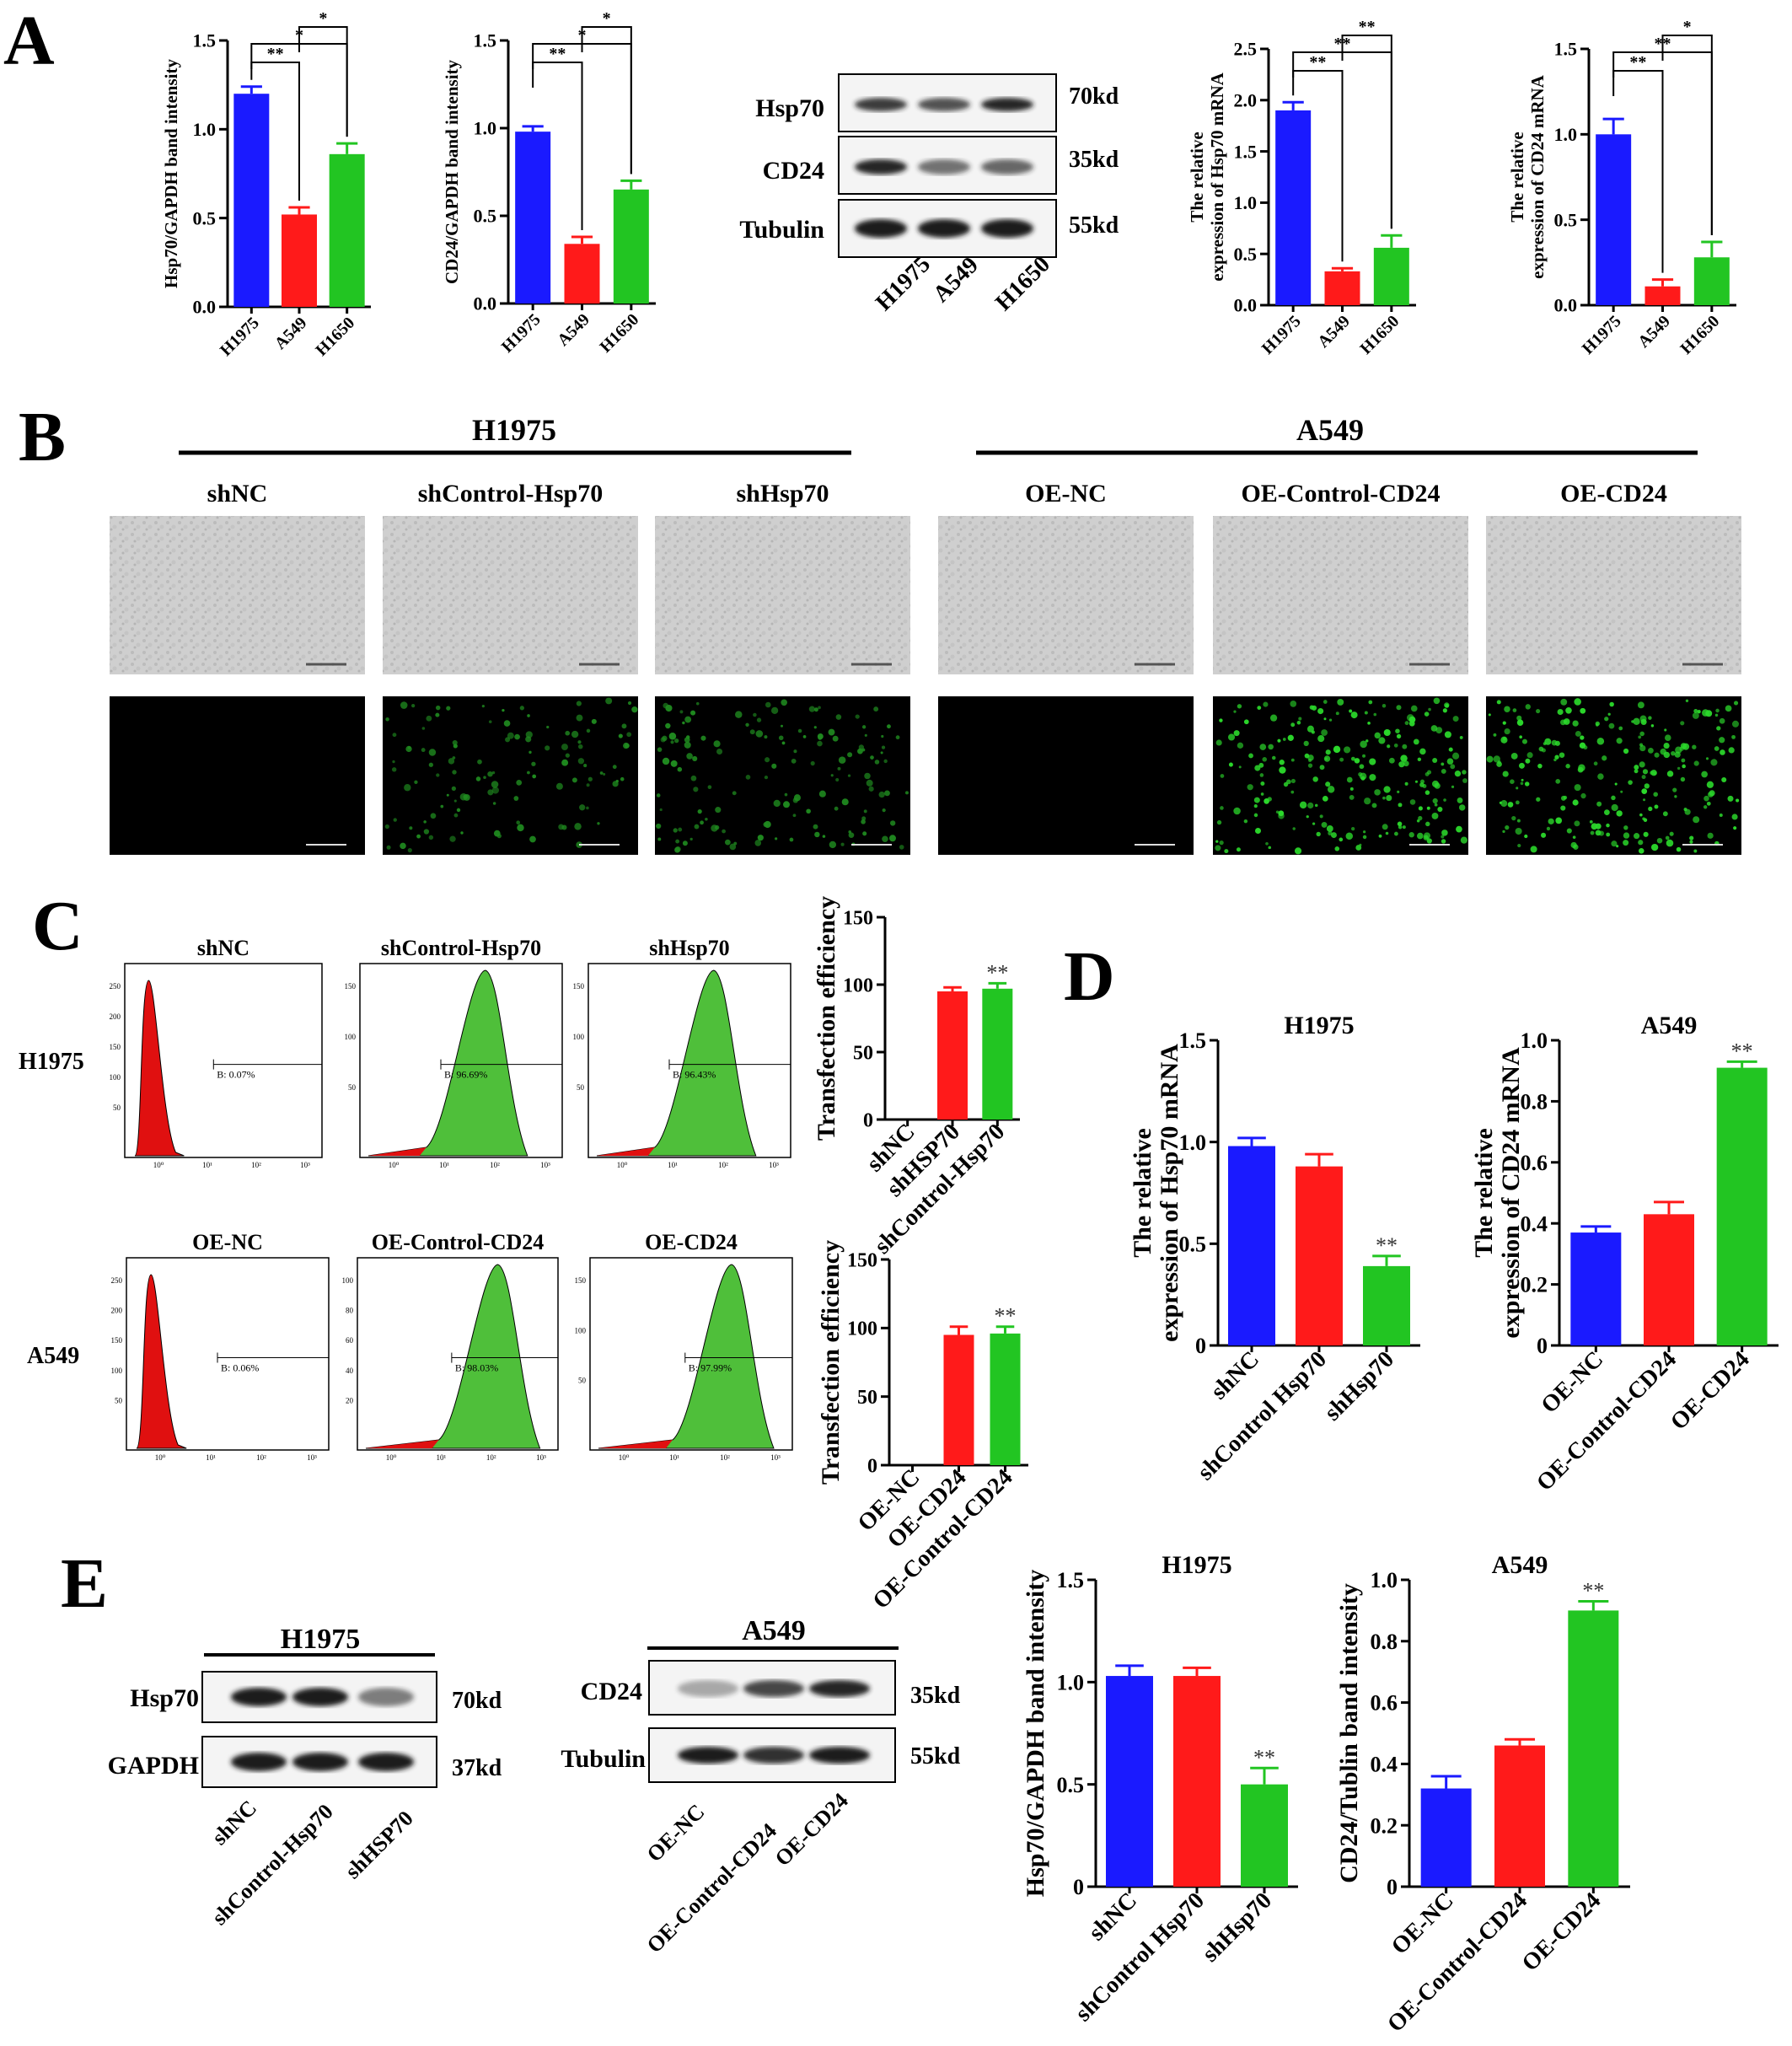 The image size is (1792, 2046). Describe the element at coordinates (1484, 1193) in the screenshot. I see `y-axis-label: The relative` at that location.